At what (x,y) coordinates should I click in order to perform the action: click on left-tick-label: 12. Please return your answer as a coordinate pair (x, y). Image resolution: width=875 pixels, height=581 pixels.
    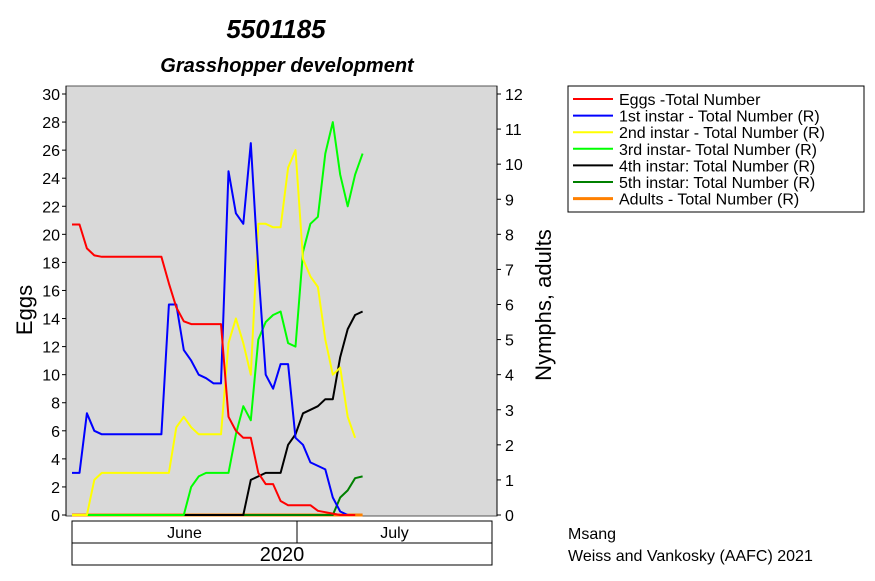
    Looking at the image, I should click on (51, 348).